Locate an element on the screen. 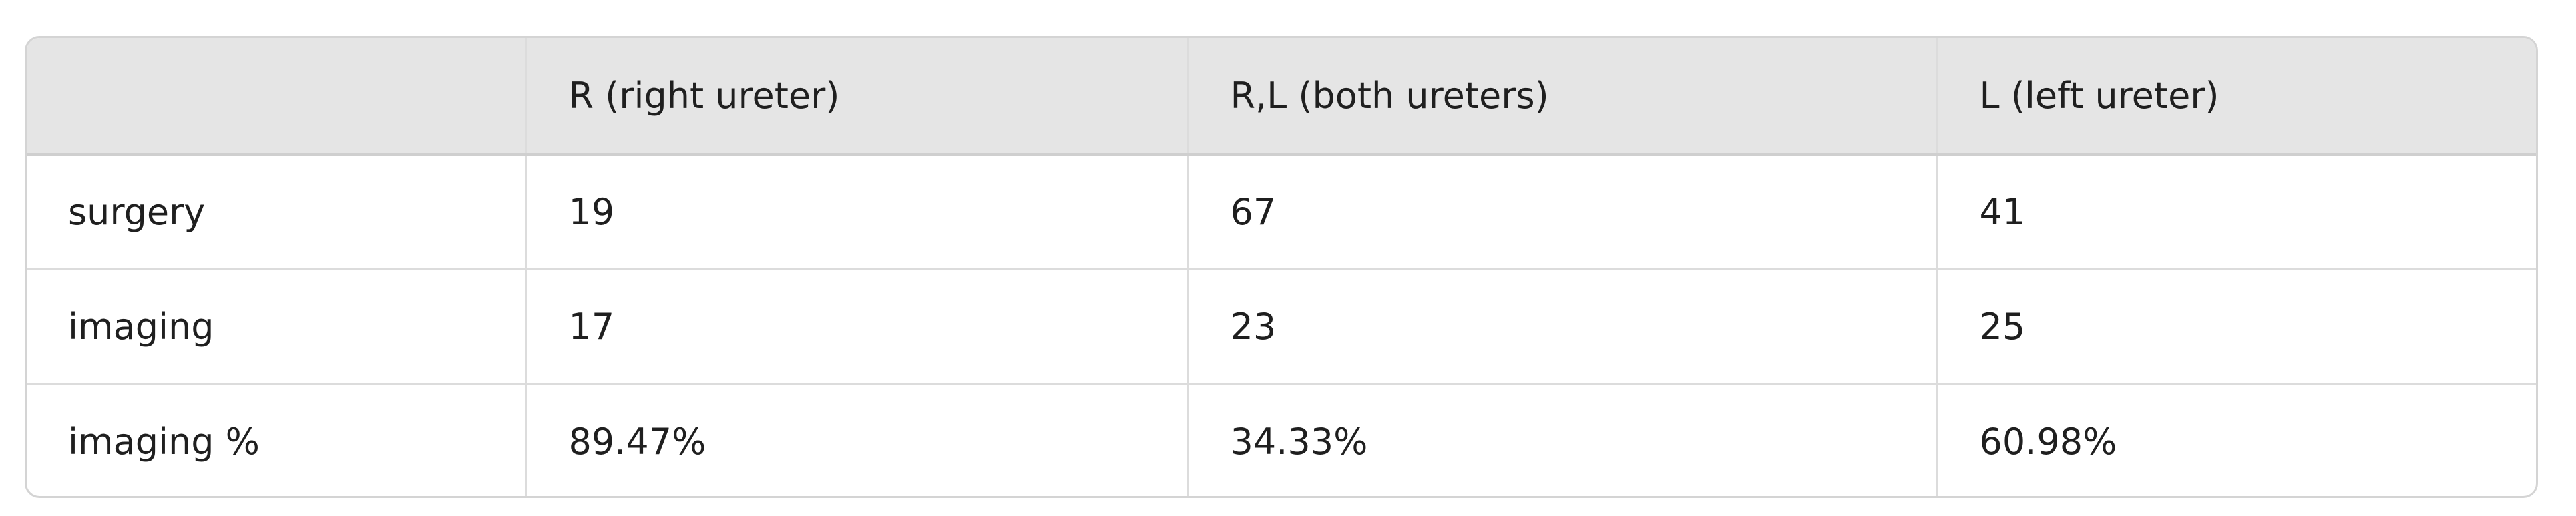 The image size is (2576, 516). table-cell: 19 is located at coordinates (858, 212).